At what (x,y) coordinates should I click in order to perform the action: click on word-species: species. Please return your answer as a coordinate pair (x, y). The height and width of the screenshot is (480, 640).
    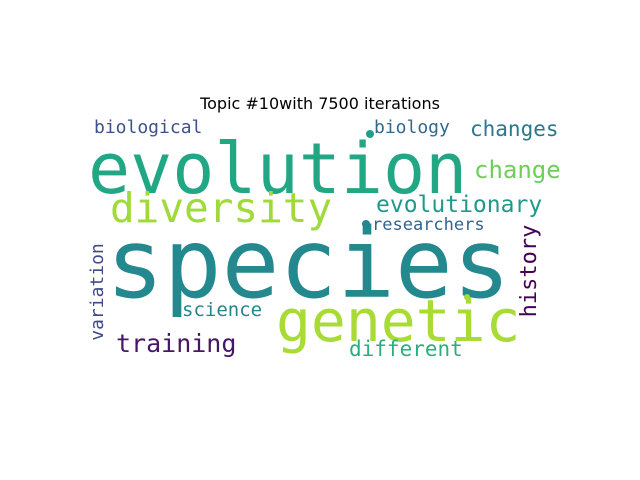
    Looking at the image, I should click on (308, 264).